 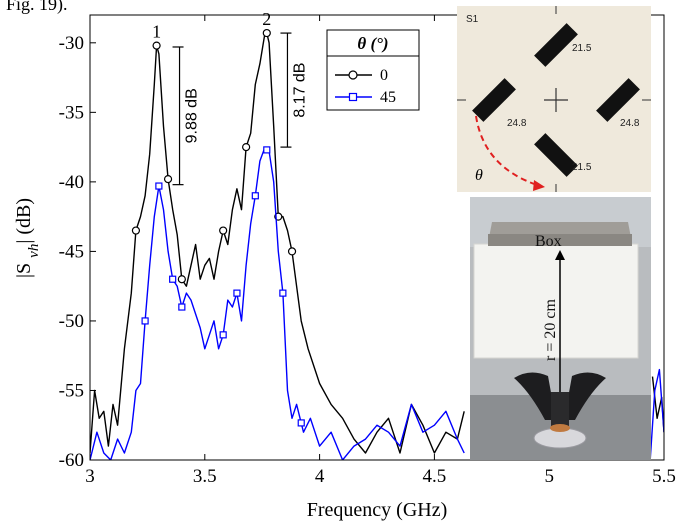 What do you see at coordinates (556, 45) in the screenshot?
I see `sample-strip-top` at bounding box center [556, 45].